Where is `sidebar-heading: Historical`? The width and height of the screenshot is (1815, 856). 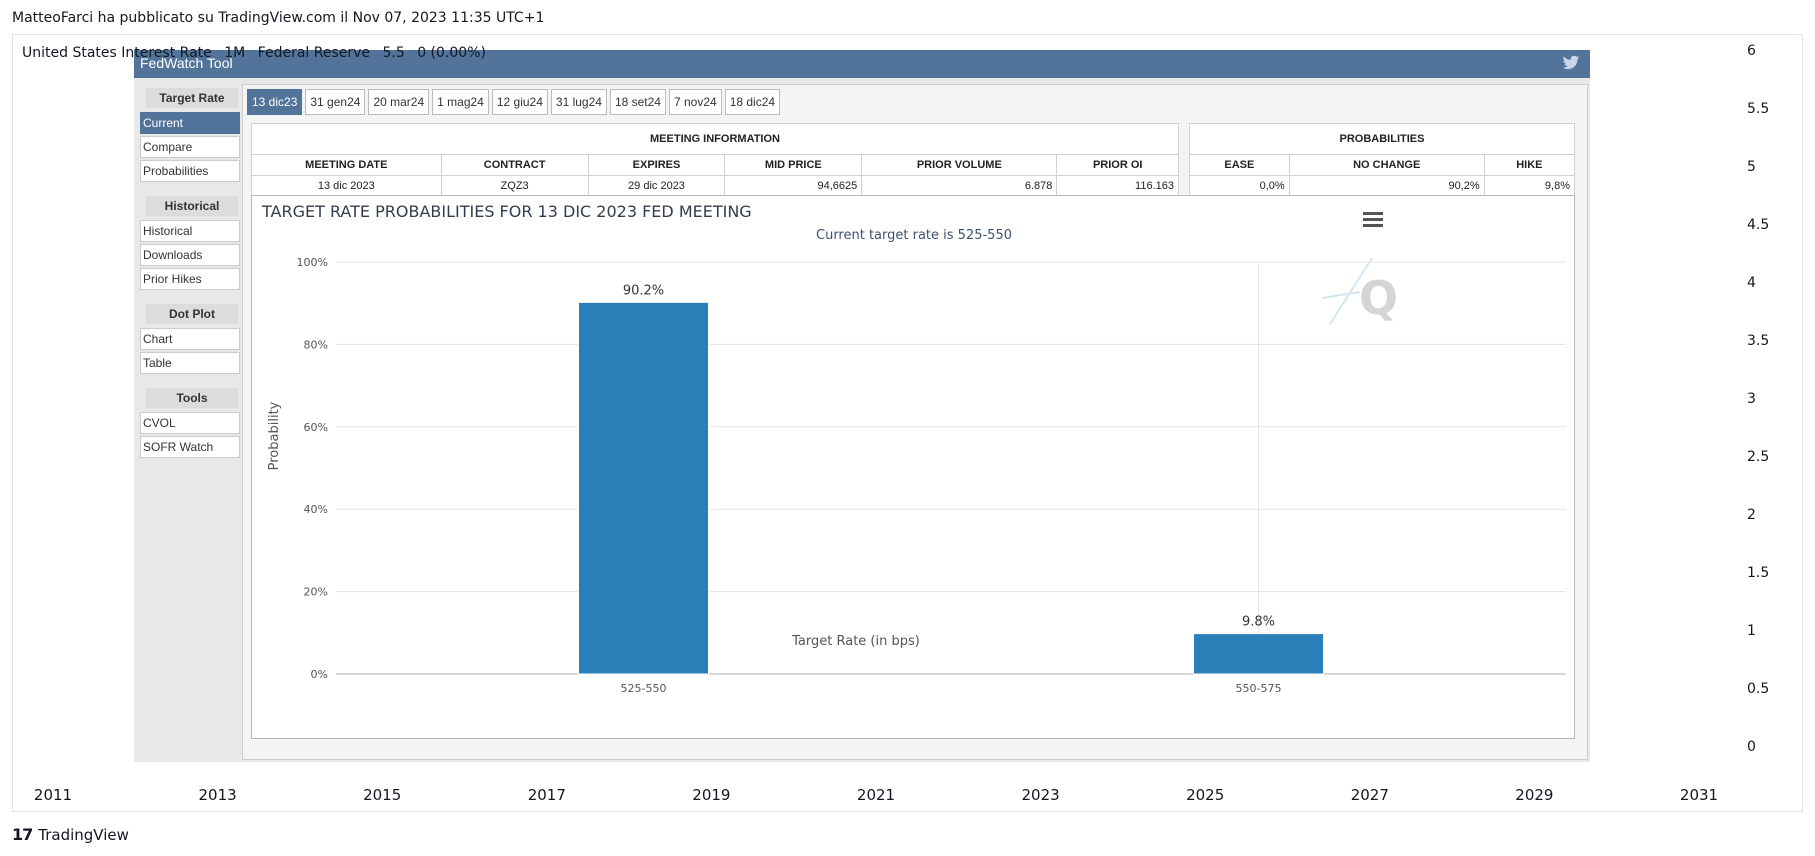 sidebar-heading: Historical is located at coordinates (192, 206).